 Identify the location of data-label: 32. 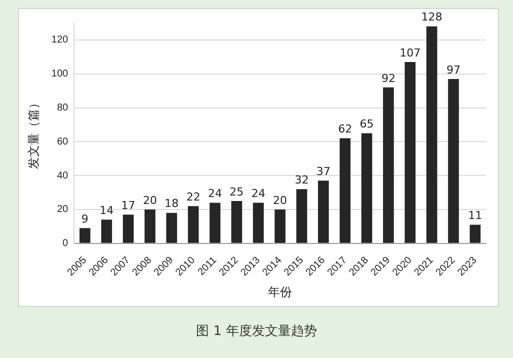
(301, 179).